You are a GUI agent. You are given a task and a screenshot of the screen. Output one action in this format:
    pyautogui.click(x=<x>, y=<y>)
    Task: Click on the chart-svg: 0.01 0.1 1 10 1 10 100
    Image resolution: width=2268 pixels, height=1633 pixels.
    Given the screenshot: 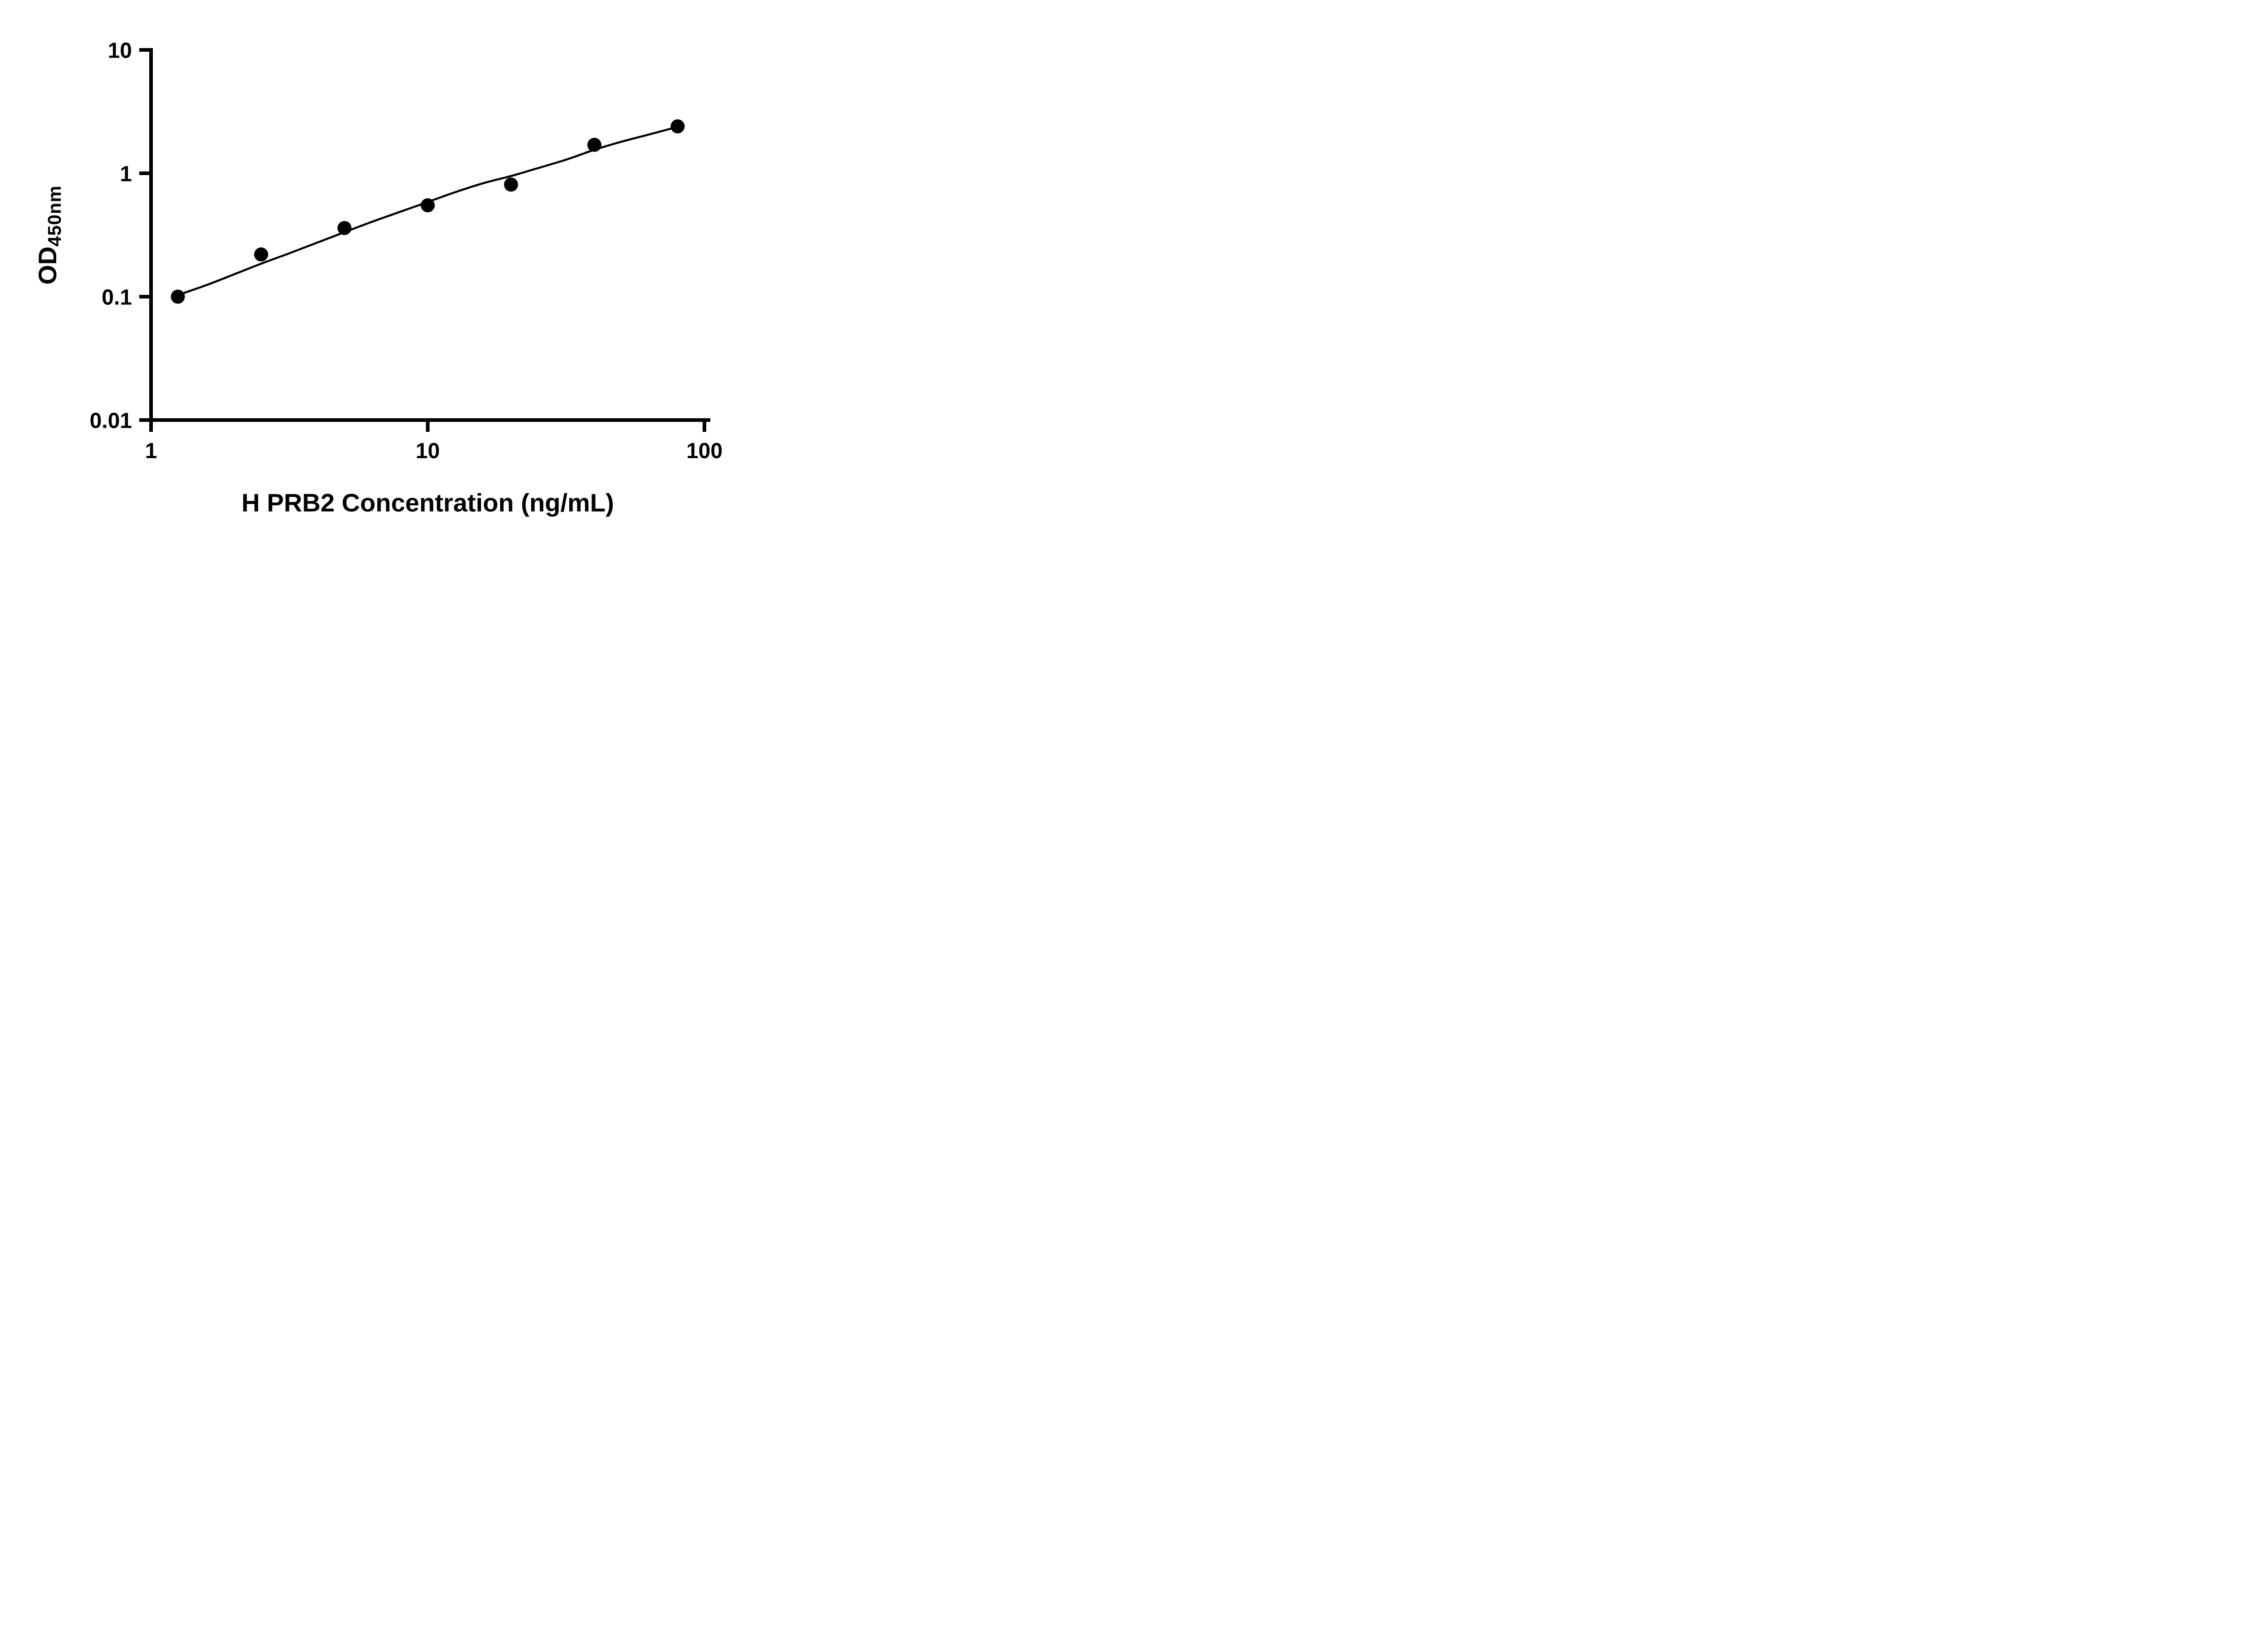 What is the action you would take?
    pyautogui.click(x=407, y=251)
    